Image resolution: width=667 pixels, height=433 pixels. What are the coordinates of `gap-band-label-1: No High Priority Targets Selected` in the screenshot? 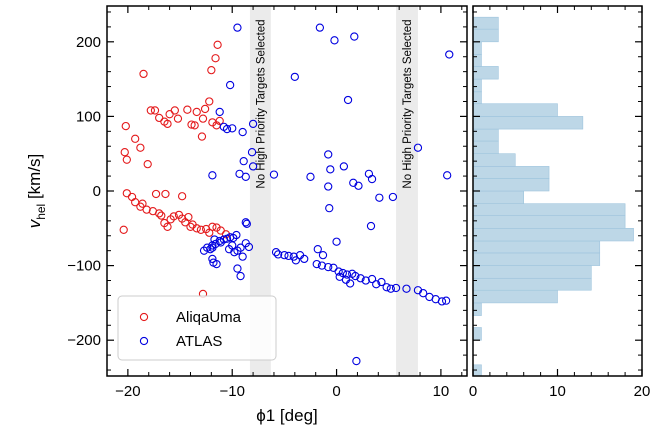 It's located at (408, 103).